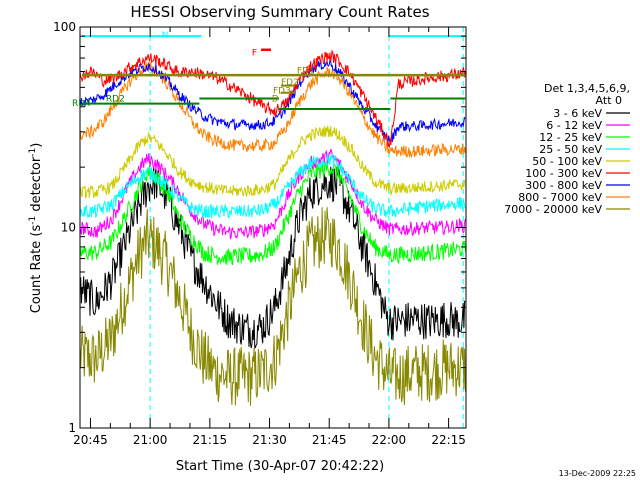 The width and height of the screenshot is (640, 480). Describe the element at coordinates (64, 27) in the screenshot. I see `y-tick-label-2: 100` at that location.